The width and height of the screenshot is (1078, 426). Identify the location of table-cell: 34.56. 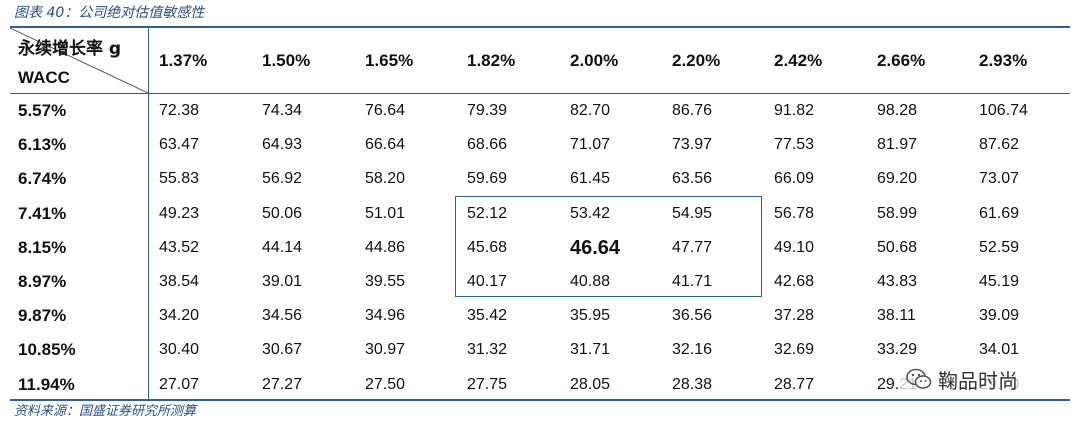
(282, 316).